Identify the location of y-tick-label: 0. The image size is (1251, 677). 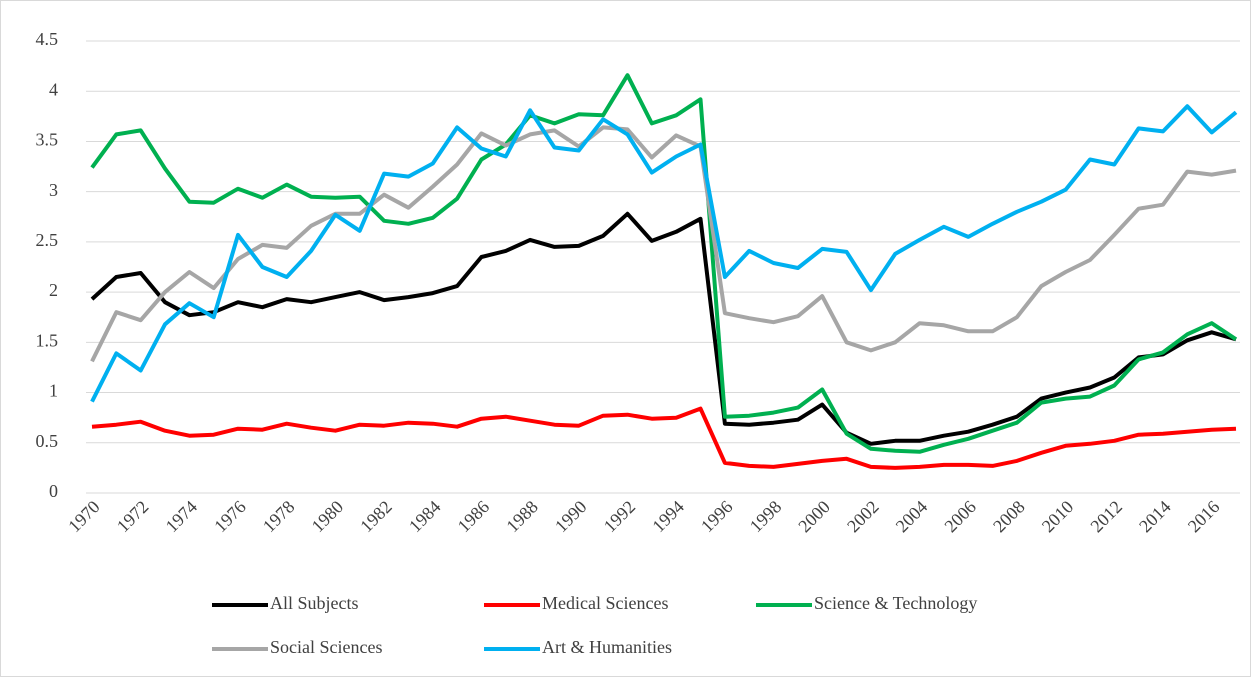
(53, 491).